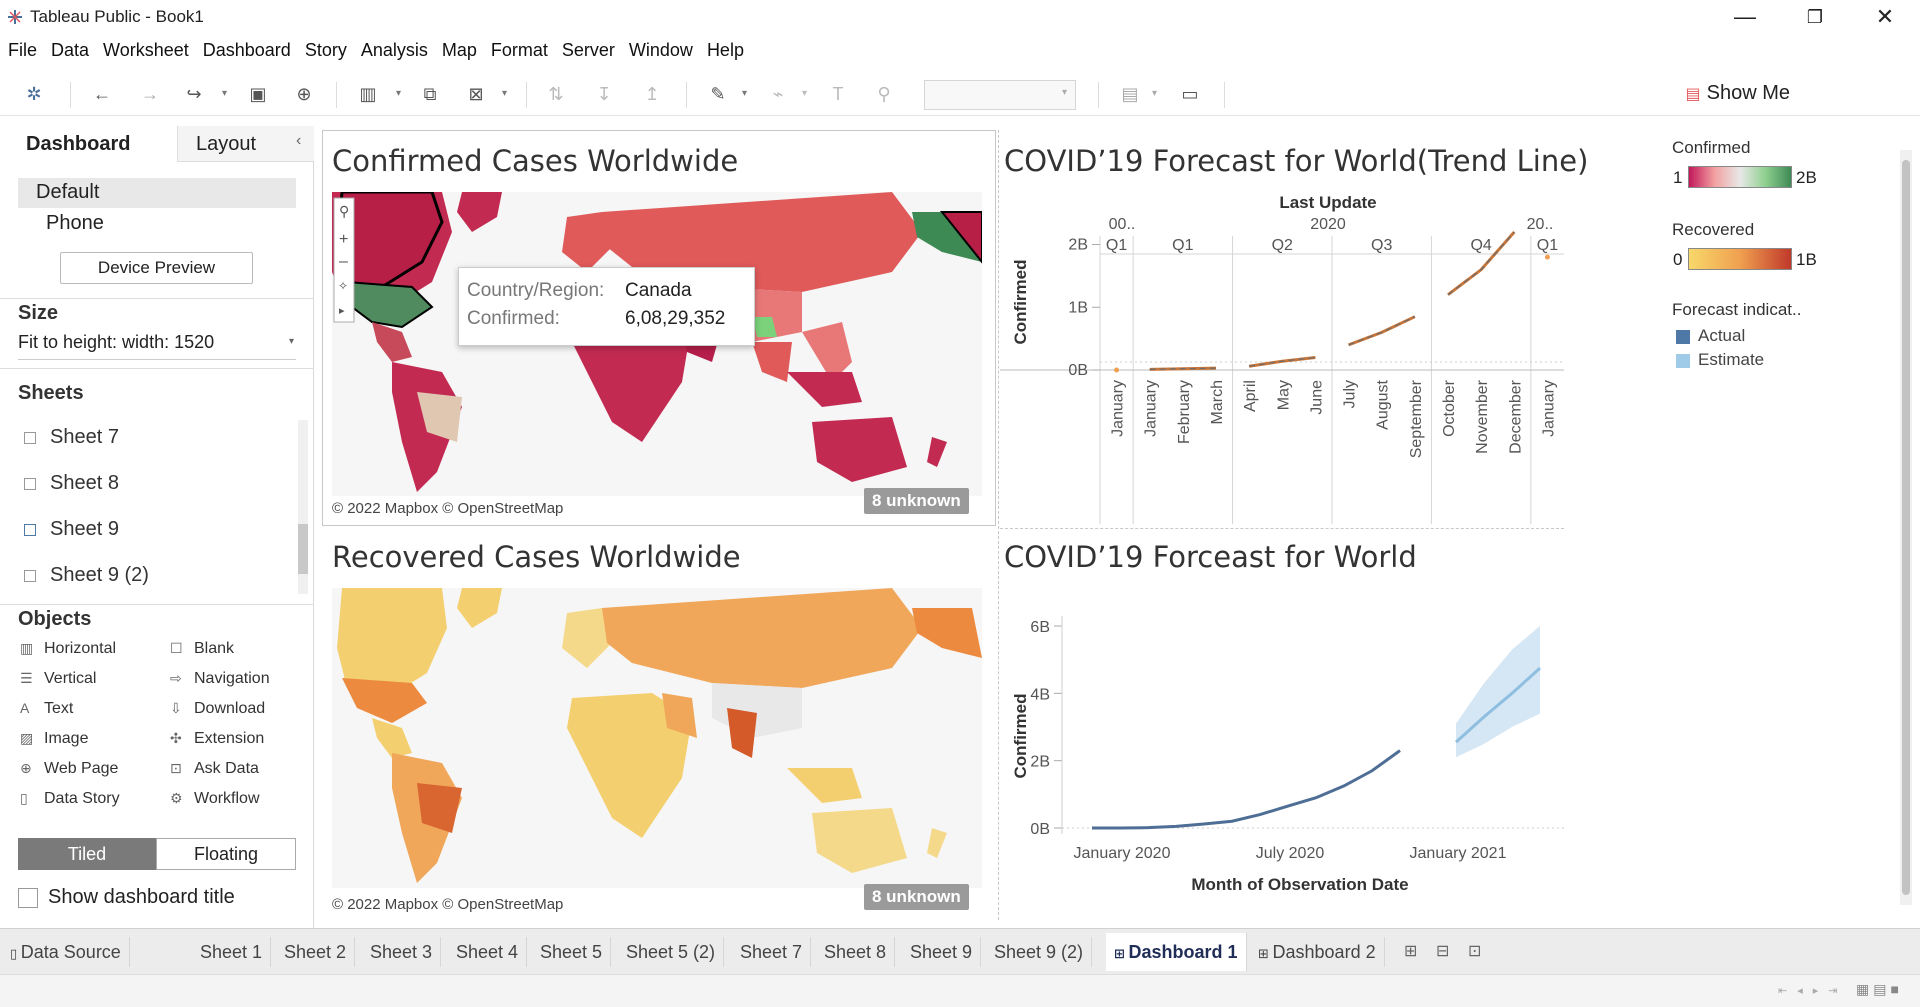  Describe the element at coordinates (71, 483) in the screenshot. I see `sheet-list-item: Sheet 8` at that location.